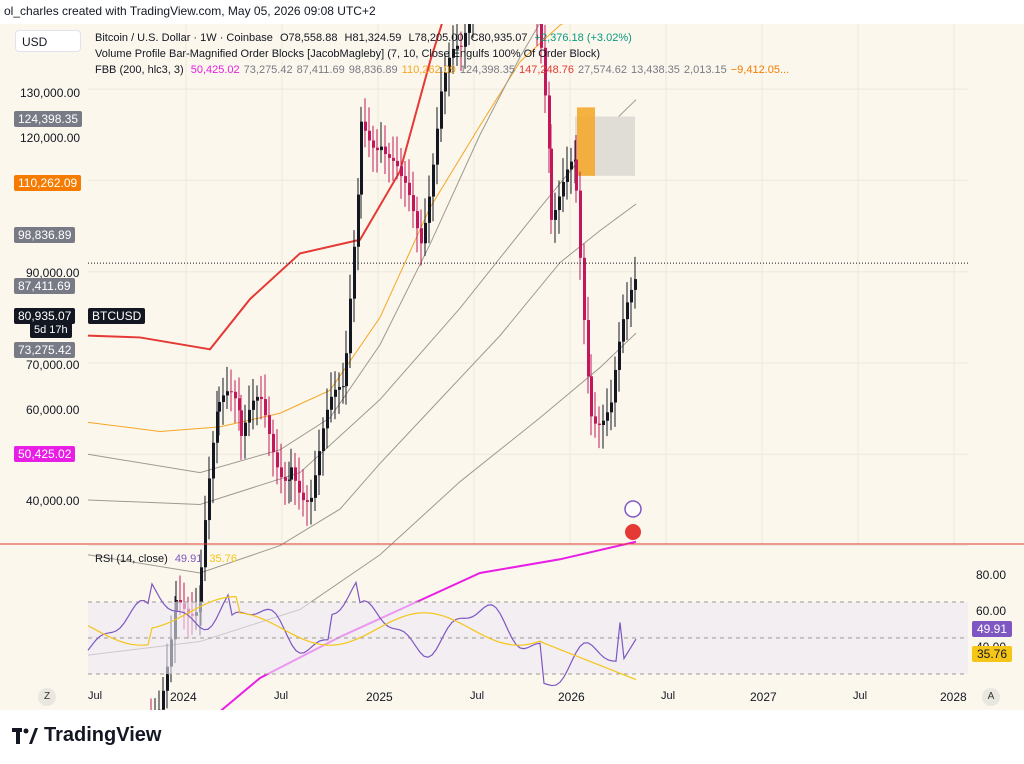 The image size is (1024, 764). I want to click on rsi-value-tag: 49.91, so click(991, 629).